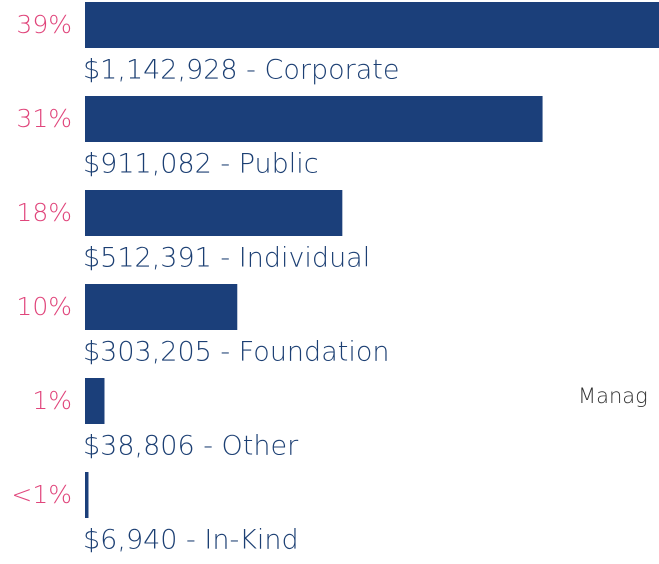 This screenshot has width=659, height=564. Describe the element at coordinates (44, 306) in the screenshot. I see `percent-label: 10%` at that location.